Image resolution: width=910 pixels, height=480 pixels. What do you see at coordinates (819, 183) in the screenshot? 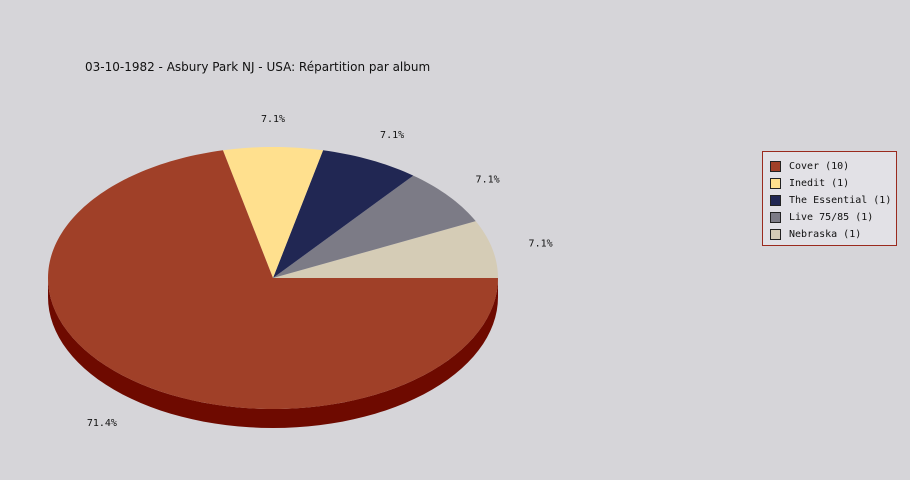
I see `legend-label: Inedit (1)` at bounding box center [819, 183].